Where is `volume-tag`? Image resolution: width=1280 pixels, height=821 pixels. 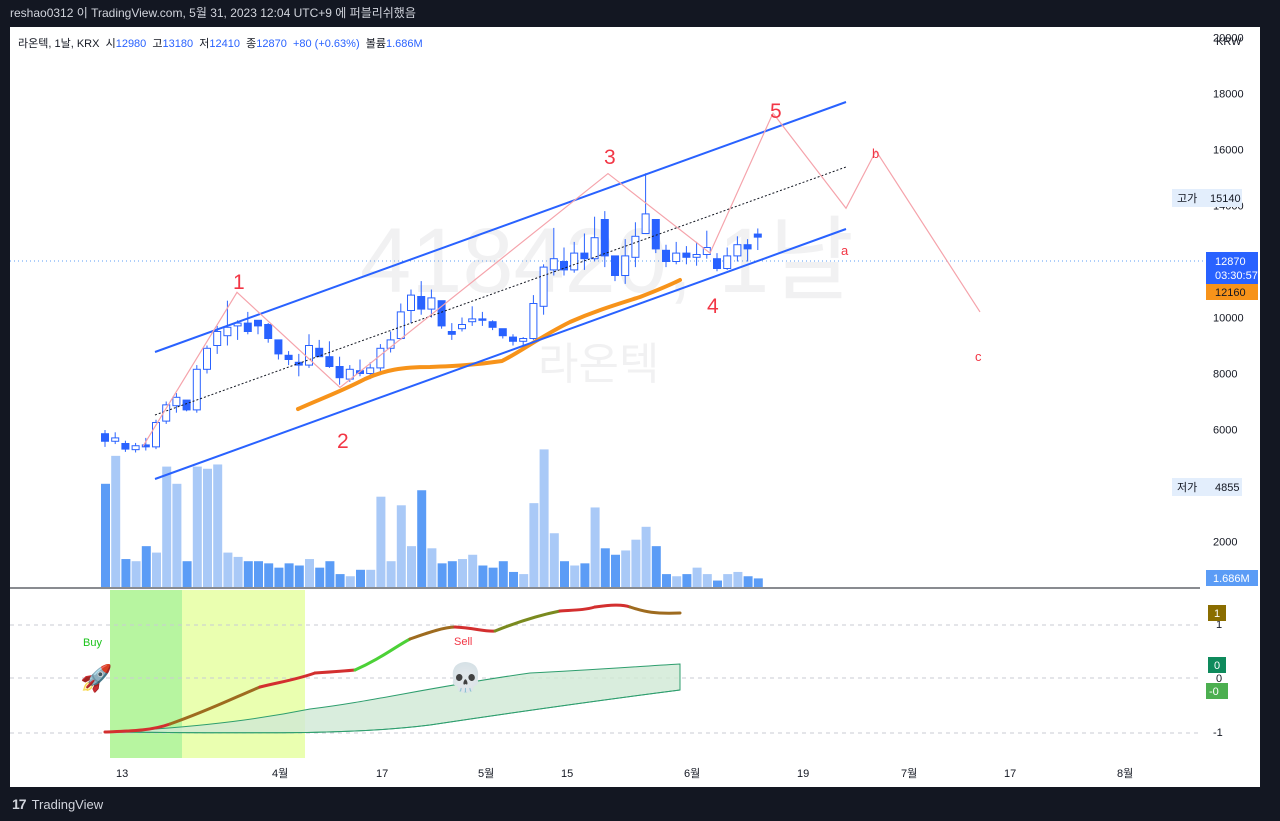 volume-tag is located at coordinates (1232, 578).